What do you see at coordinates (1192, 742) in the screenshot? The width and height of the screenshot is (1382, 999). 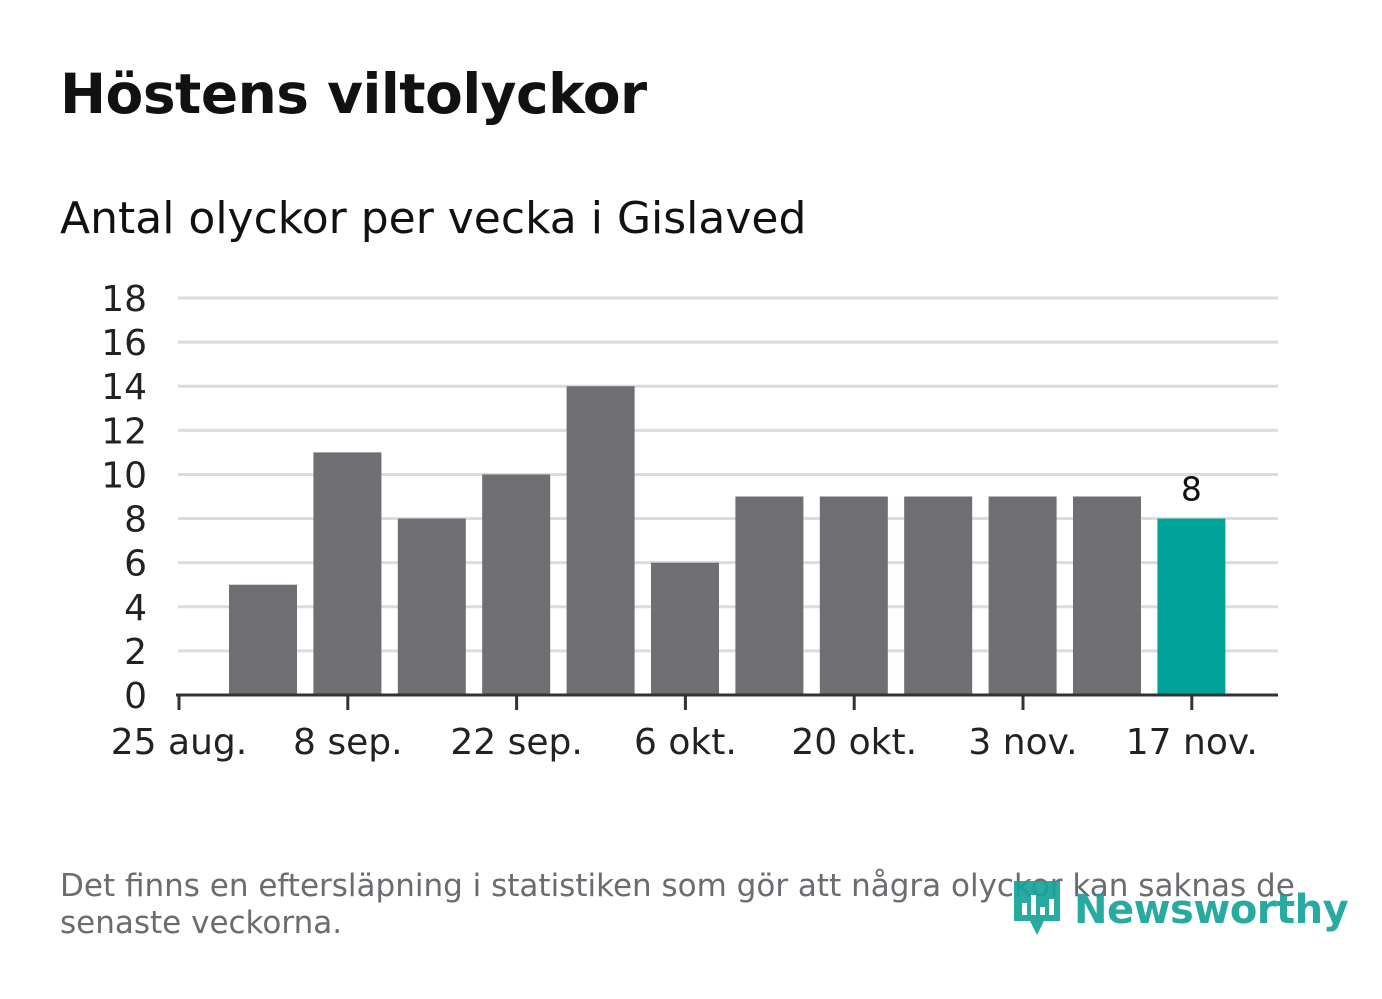 I see `x-tick-label: 17 nov.` at bounding box center [1192, 742].